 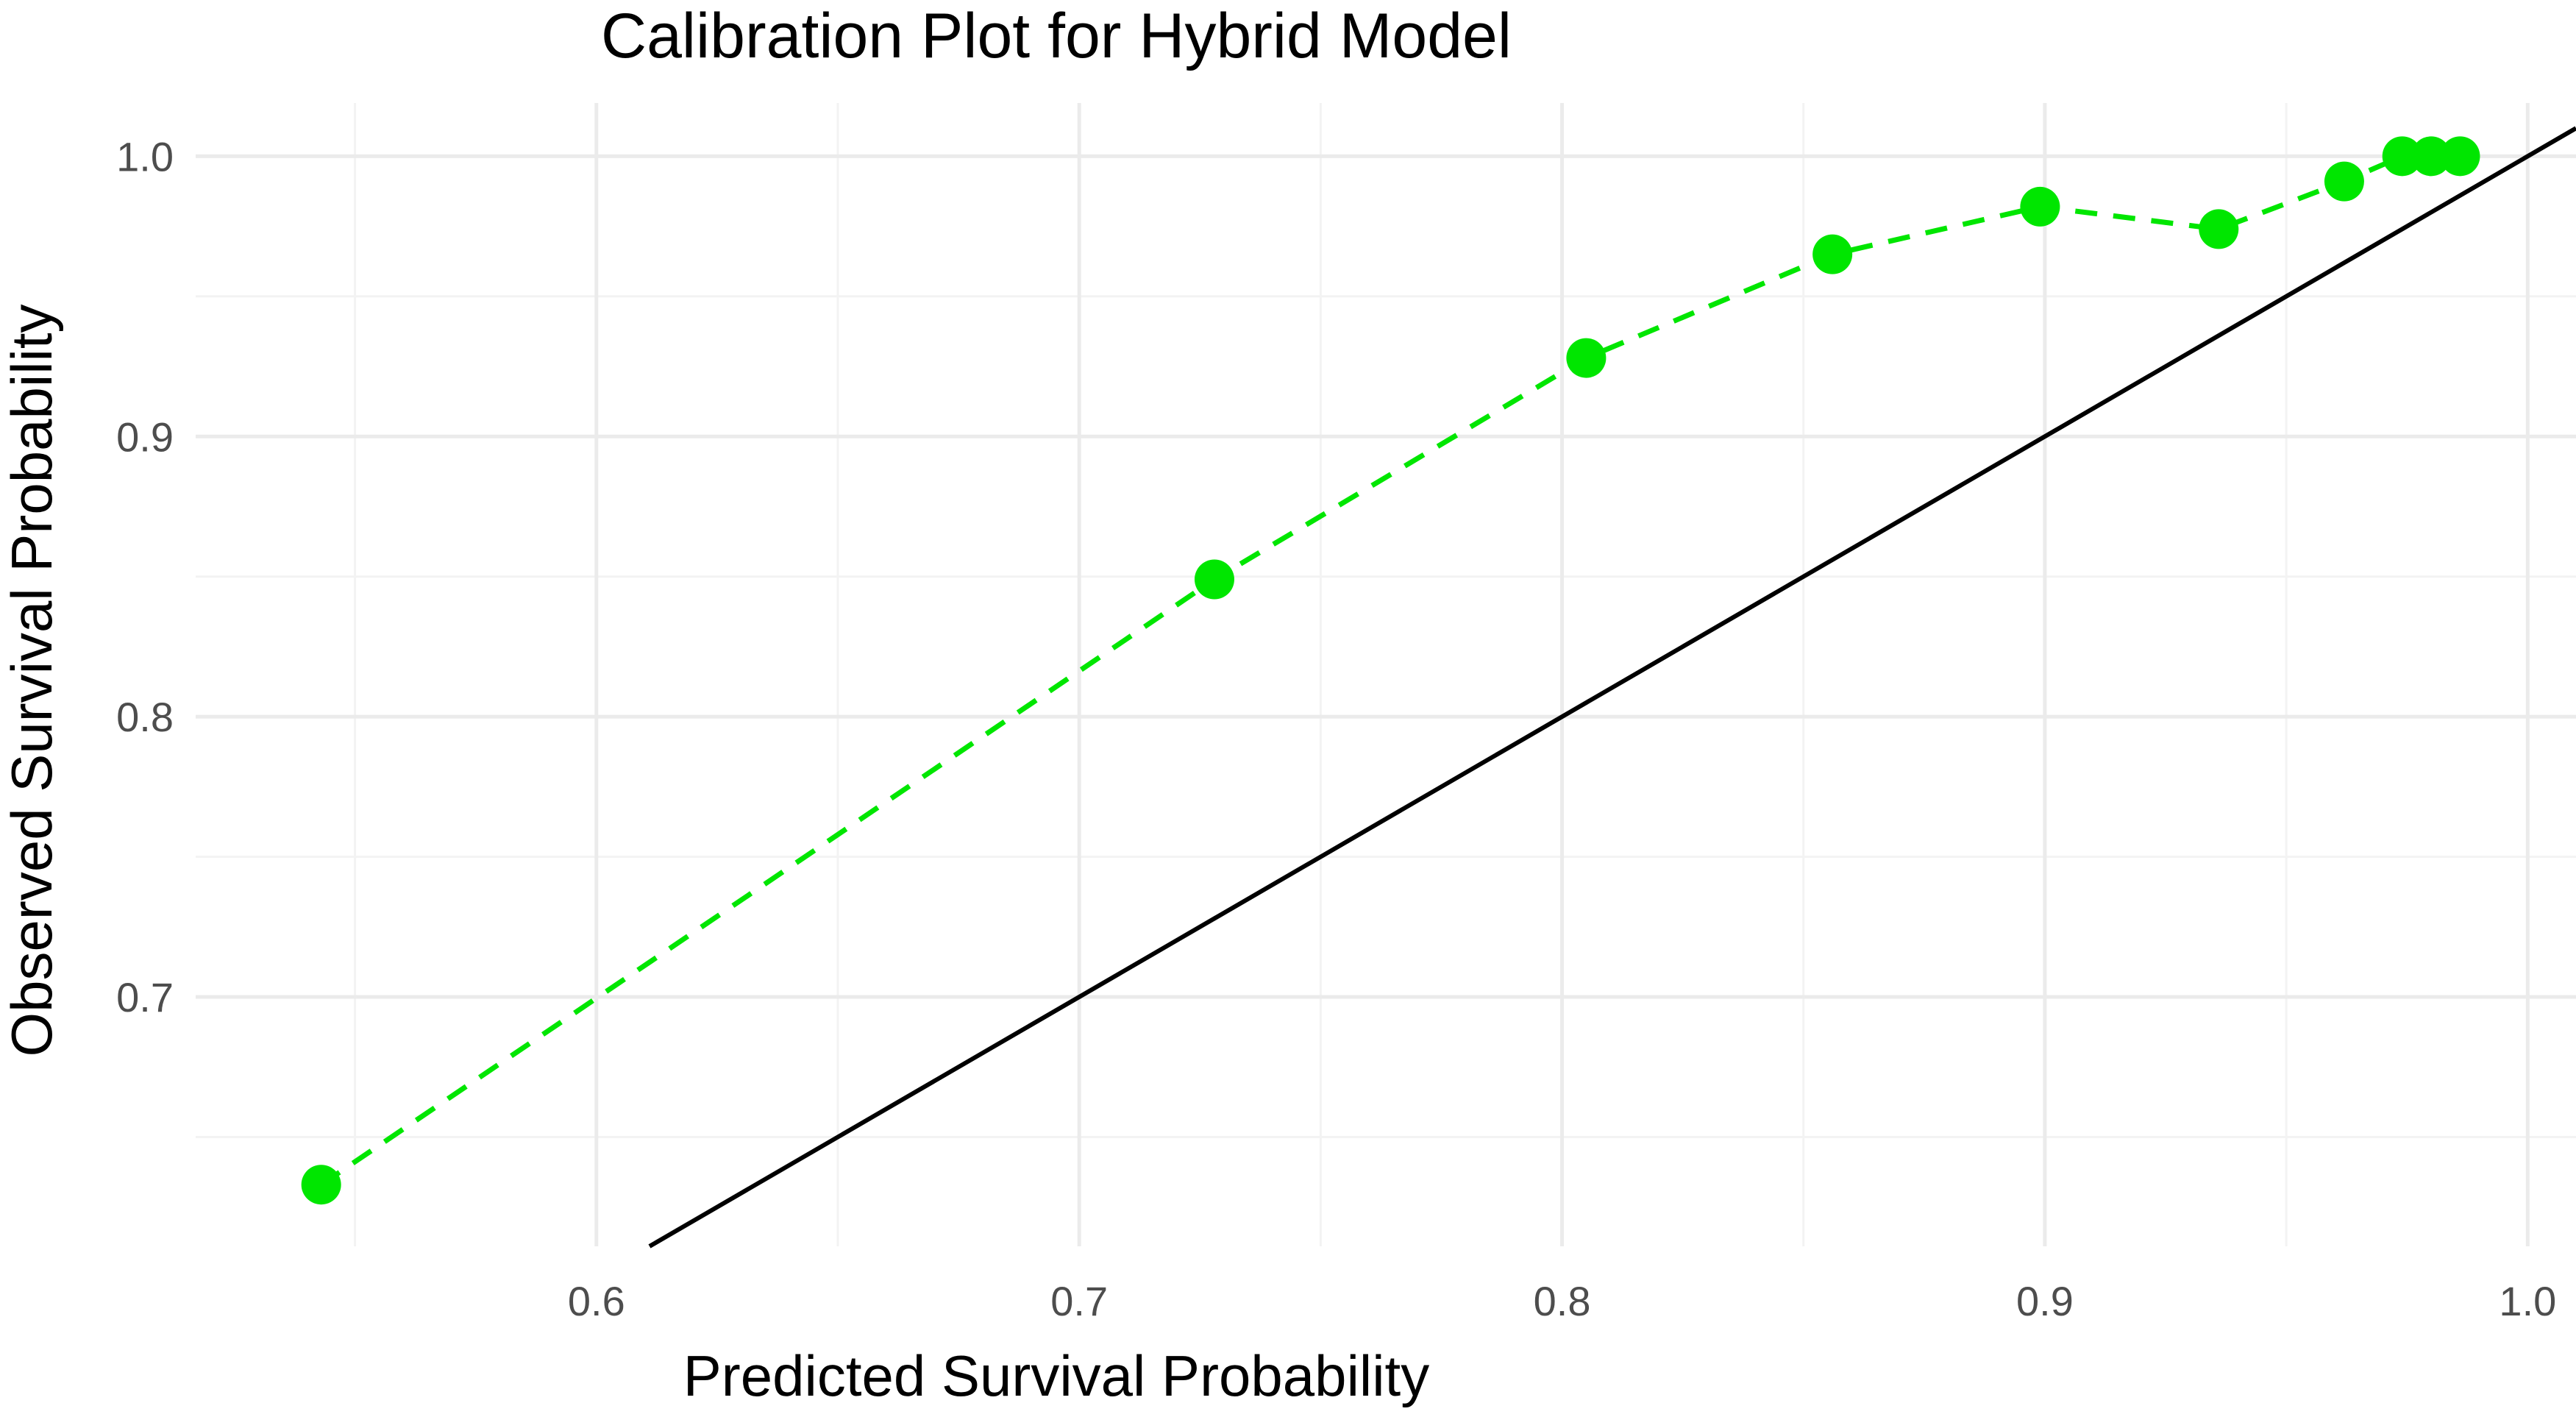 I want to click on x-tick-label: 0.7, so click(x=1079, y=1301).